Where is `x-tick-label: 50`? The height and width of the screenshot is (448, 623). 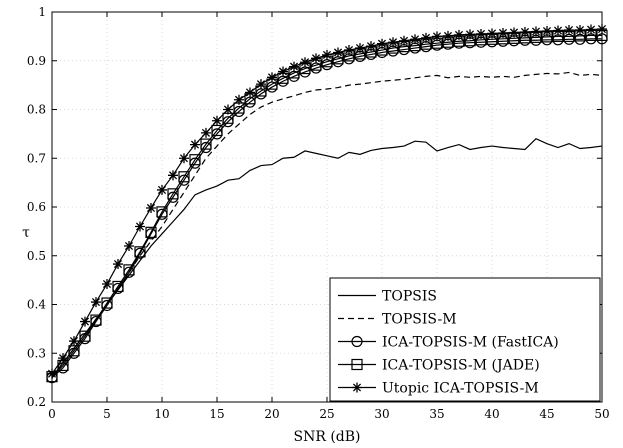 x-tick-label: 50 is located at coordinates (601, 414).